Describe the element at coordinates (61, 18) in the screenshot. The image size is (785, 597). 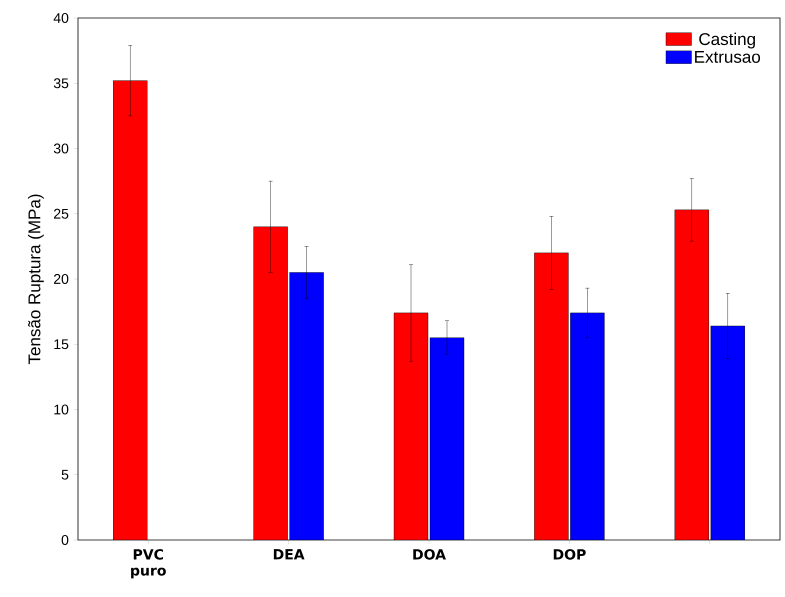
I see `y-tick-label: 40` at that location.